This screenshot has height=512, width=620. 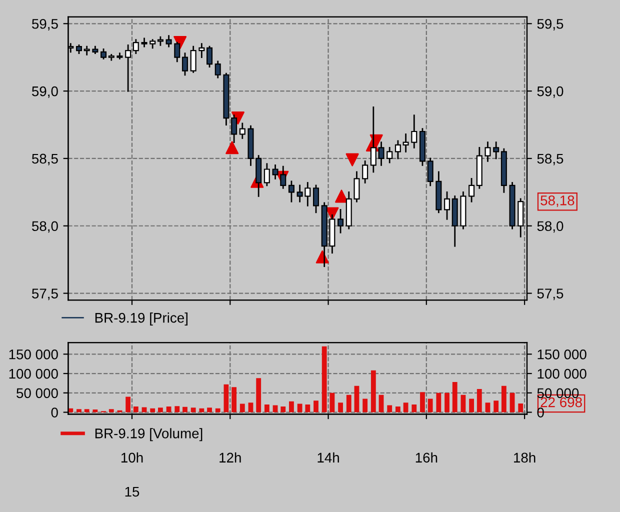 What do you see at coordinates (328, 457) in the screenshot?
I see `x-tick-label: 14h` at bounding box center [328, 457].